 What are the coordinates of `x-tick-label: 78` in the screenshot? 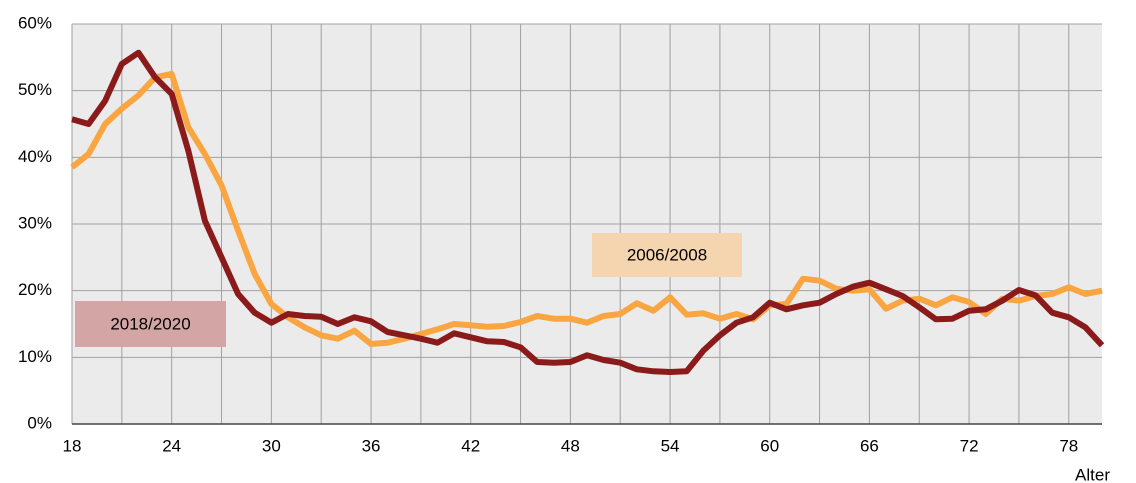 It's located at (1068, 445).